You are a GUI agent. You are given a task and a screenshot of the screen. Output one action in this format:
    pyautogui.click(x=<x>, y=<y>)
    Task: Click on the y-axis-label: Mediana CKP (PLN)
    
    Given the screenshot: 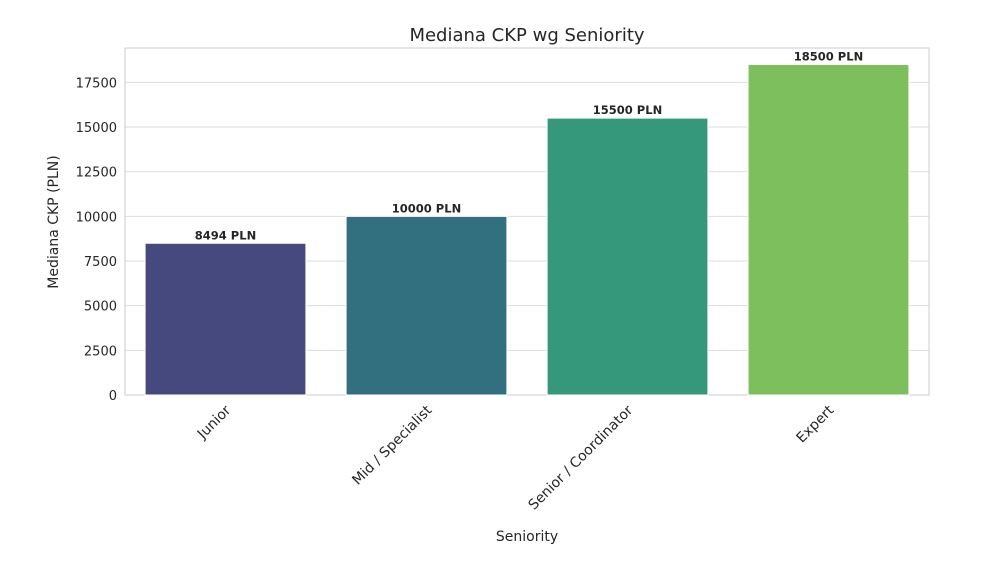 What is the action you would take?
    pyautogui.click(x=54, y=221)
    